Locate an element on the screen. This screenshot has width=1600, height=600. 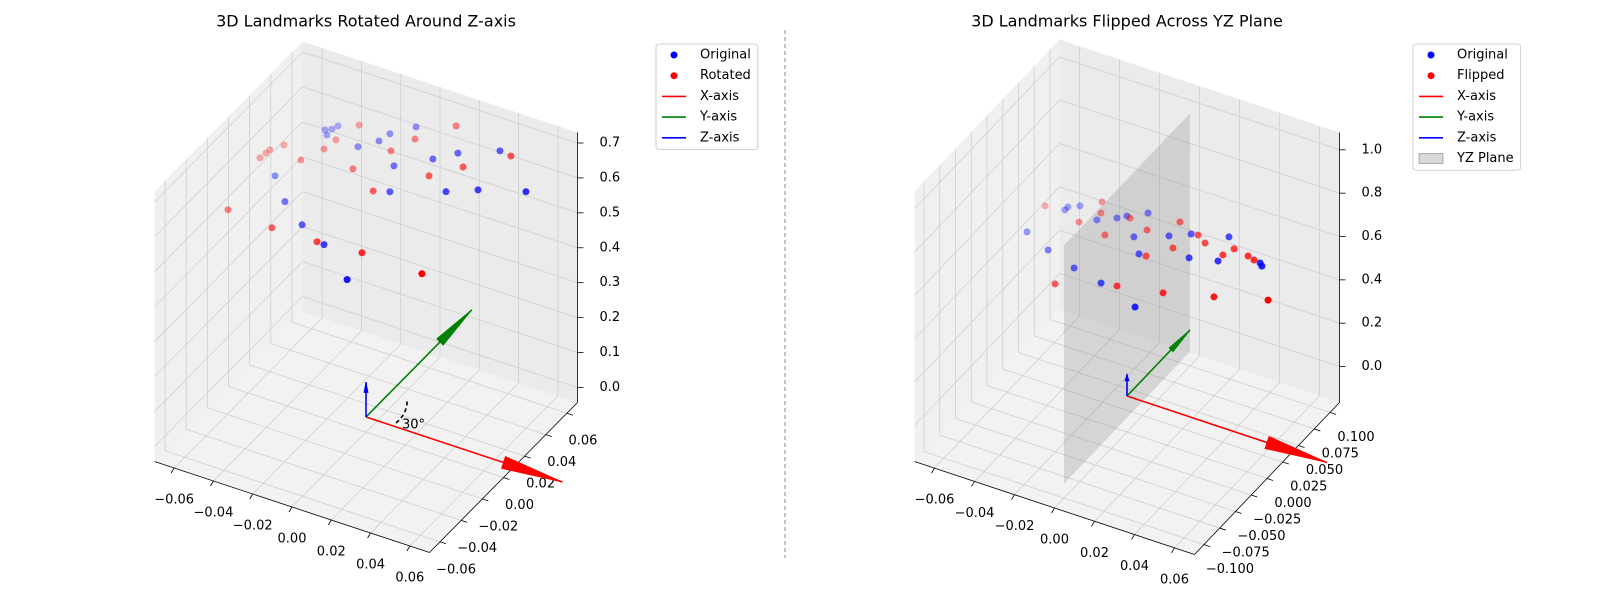
x-tick-label: 0.06 is located at coordinates (1174, 579).